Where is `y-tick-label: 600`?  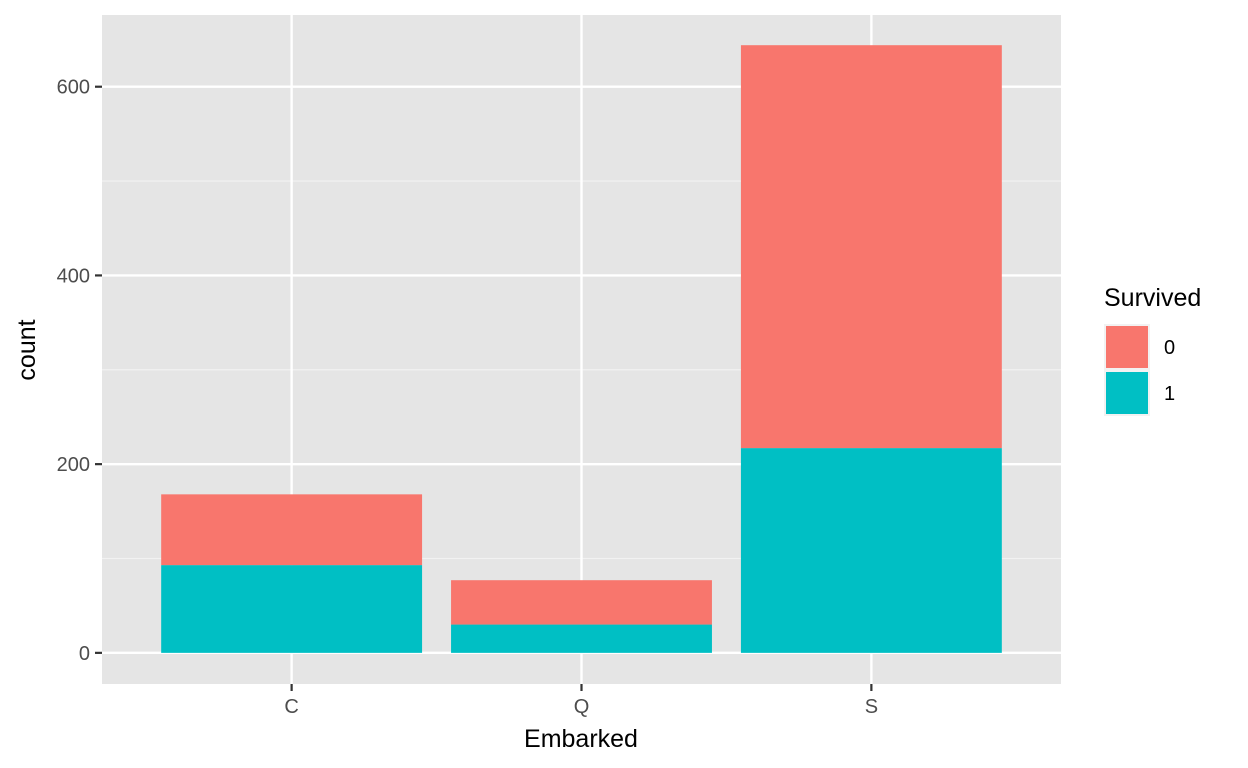
y-tick-label: 600 is located at coordinates (73, 88).